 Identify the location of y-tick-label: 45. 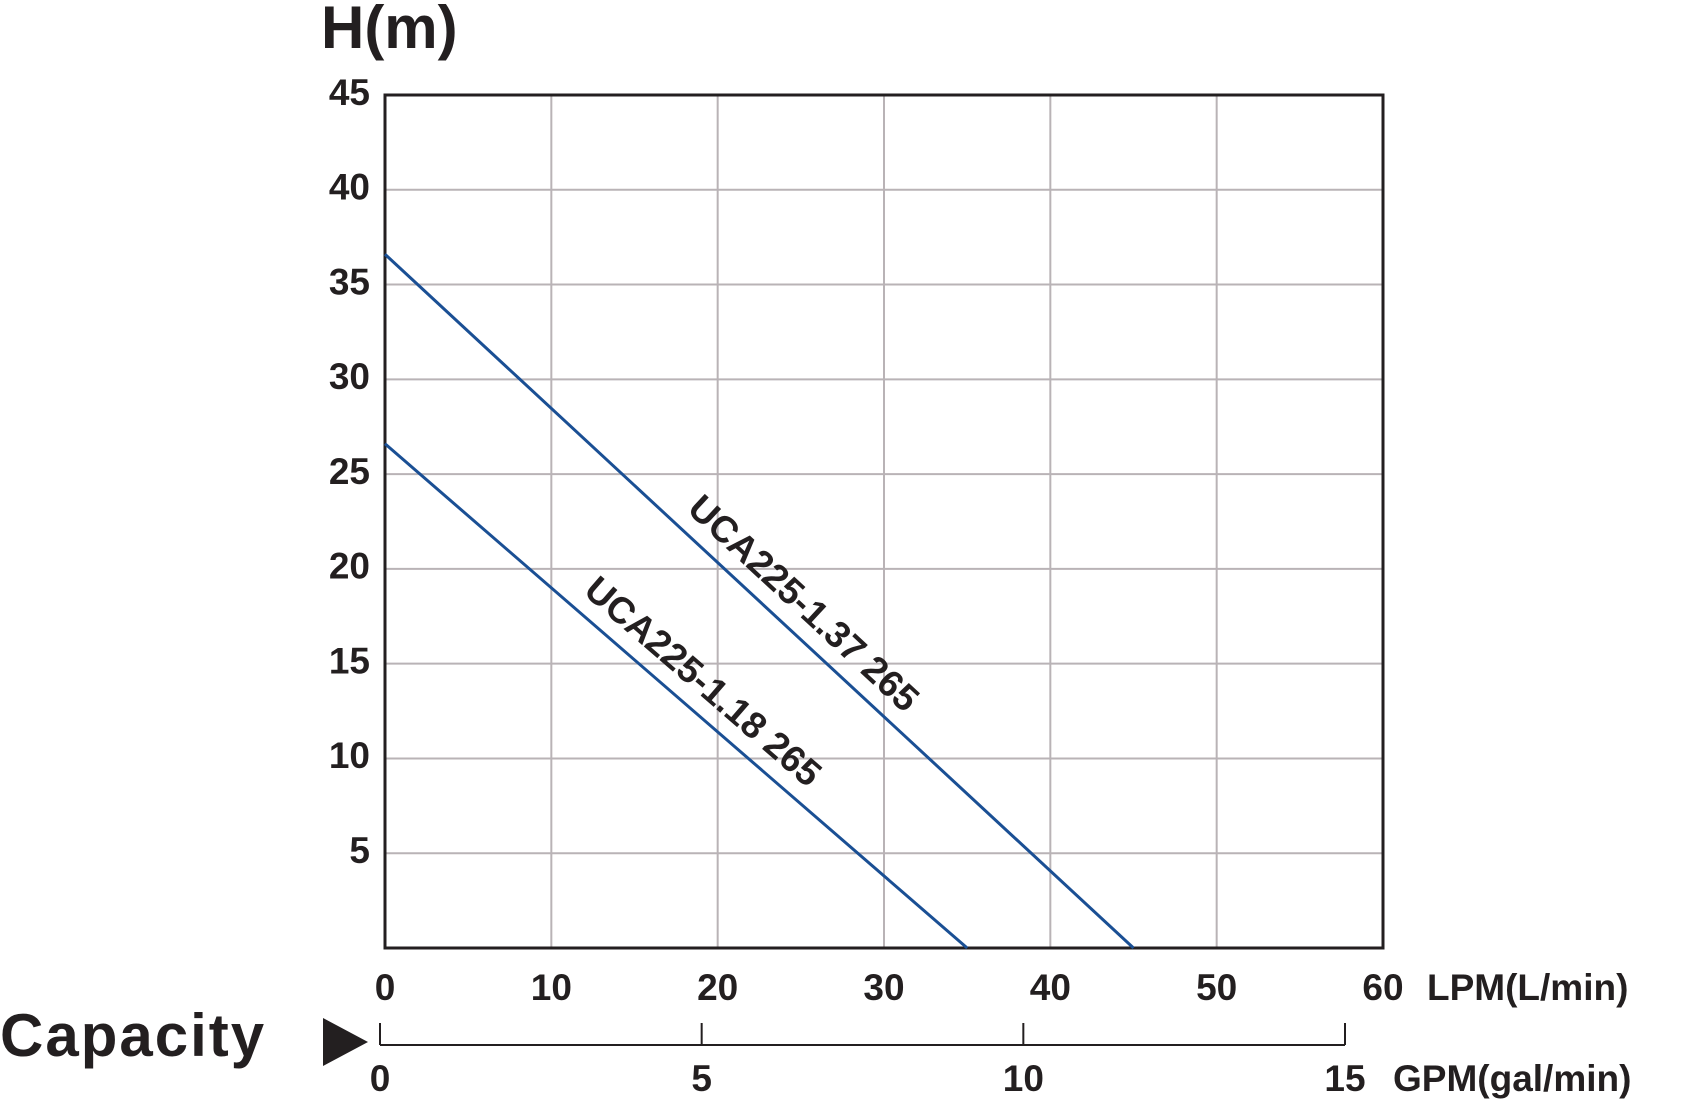
(349, 92).